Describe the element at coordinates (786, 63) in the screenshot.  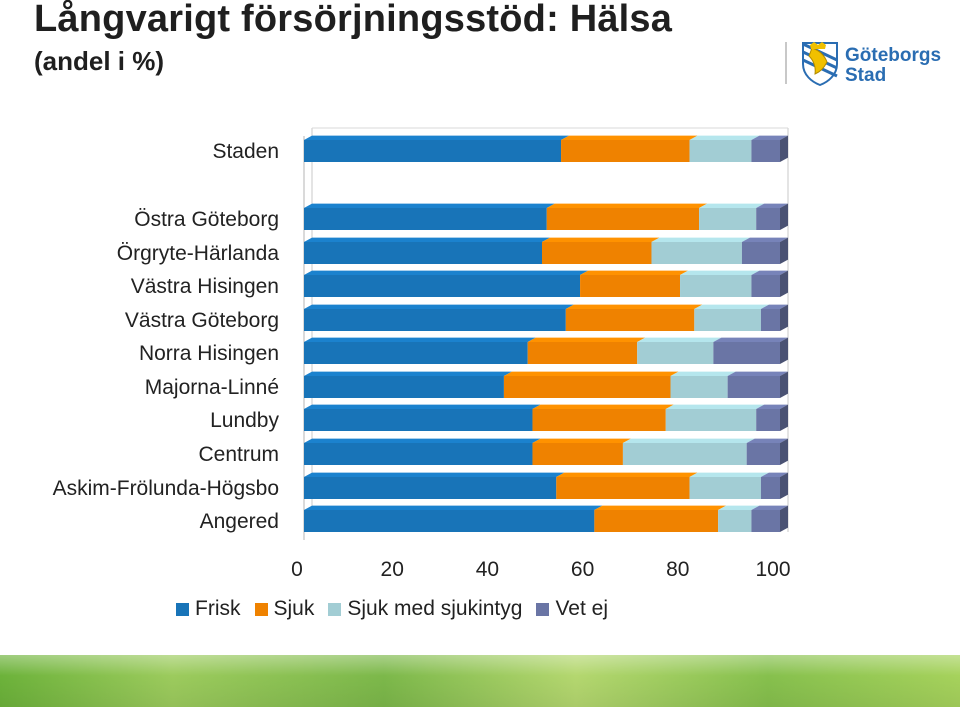
I see `logo-divider` at that location.